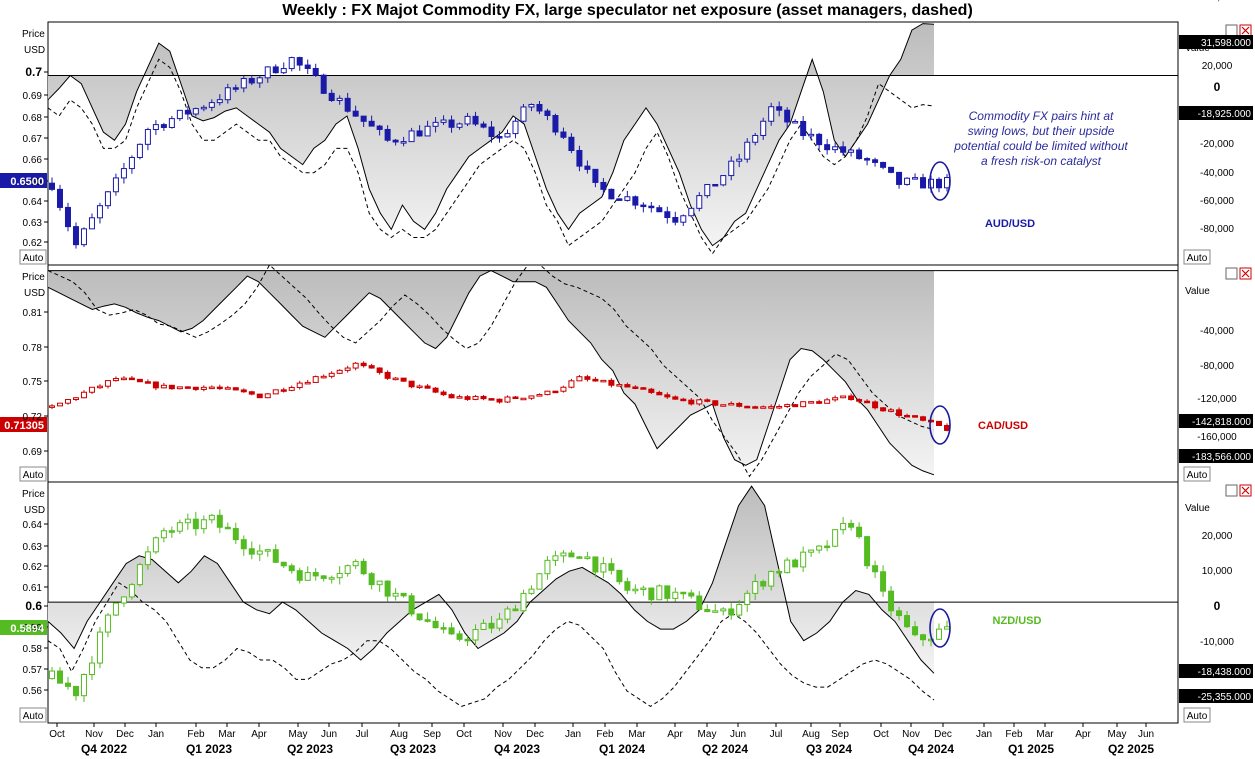 The image size is (1255, 759). What do you see at coordinates (1221, 457) in the screenshot?
I see `value-marker-label: -183,566.000` at bounding box center [1221, 457].